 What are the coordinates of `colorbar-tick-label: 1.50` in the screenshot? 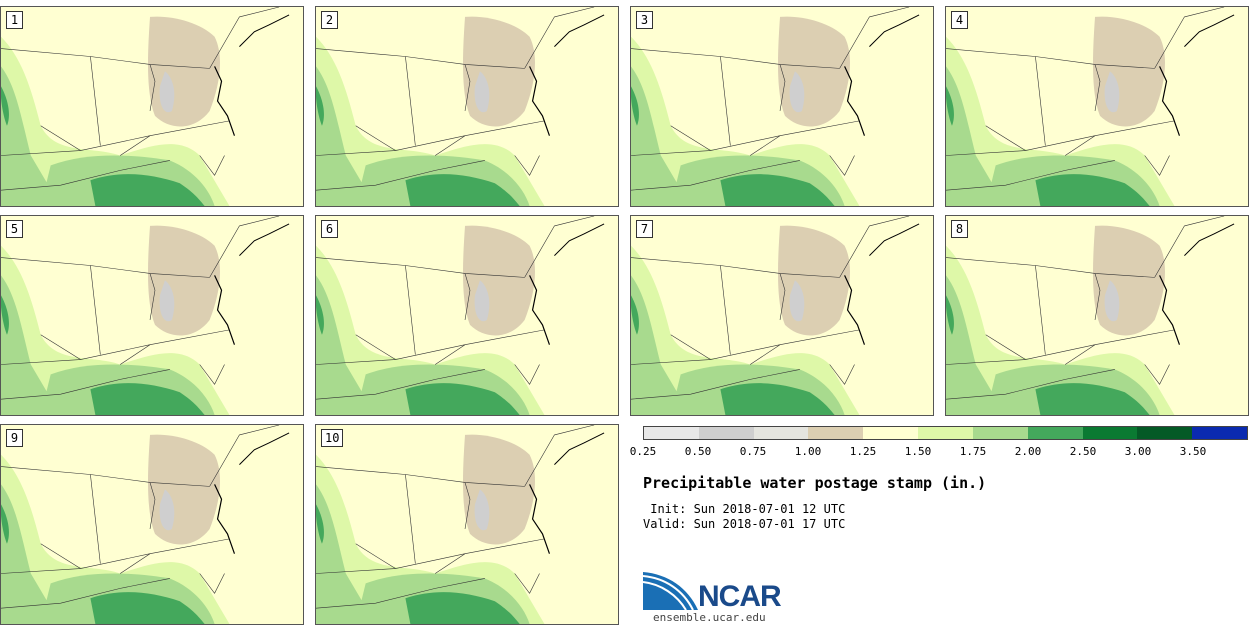 It's located at (918, 451).